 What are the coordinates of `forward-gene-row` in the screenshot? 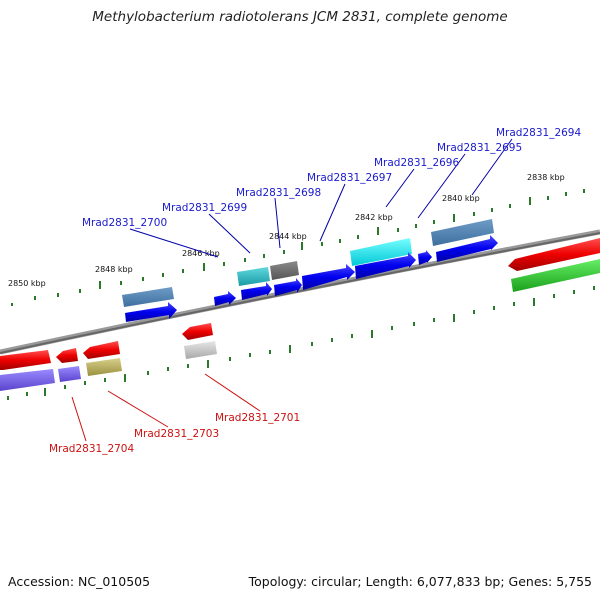 It's located at (311, 278).